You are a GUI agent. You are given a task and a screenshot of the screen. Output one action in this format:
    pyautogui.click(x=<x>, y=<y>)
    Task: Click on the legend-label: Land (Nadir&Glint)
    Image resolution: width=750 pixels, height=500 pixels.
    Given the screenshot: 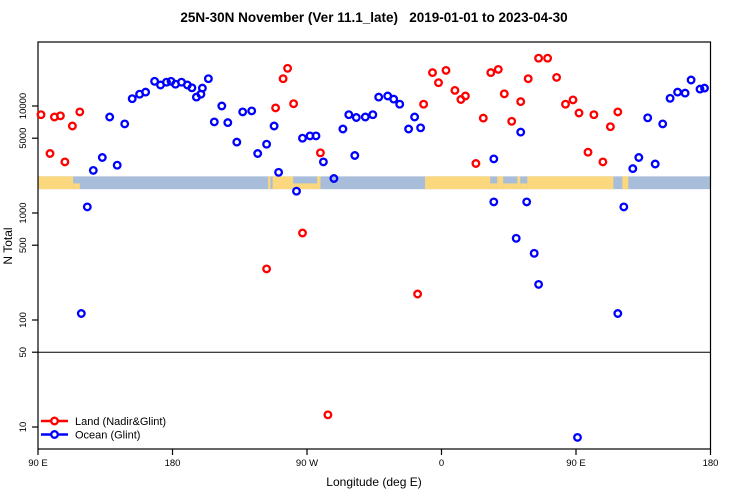 What is the action you would take?
    pyautogui.click(x=120, y=422)
    